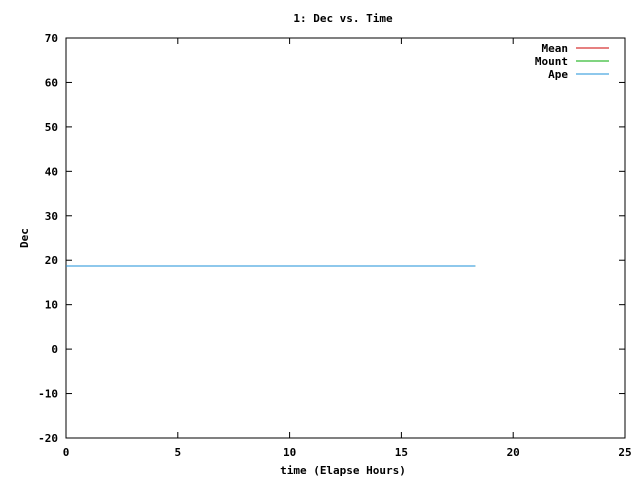  I want to click on y-tick-label: -20, so click(48, 438).